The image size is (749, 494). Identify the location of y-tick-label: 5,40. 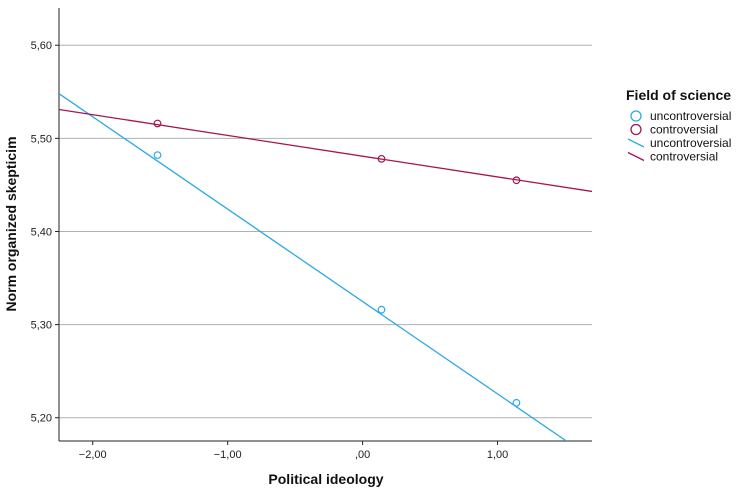
(41, 232).